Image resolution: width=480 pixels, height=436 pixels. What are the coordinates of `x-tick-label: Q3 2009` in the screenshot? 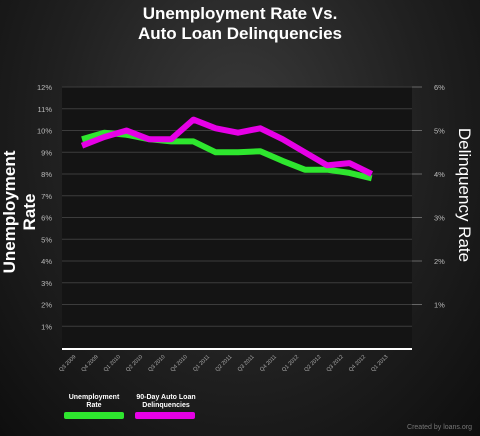 It's located at (67, 363).